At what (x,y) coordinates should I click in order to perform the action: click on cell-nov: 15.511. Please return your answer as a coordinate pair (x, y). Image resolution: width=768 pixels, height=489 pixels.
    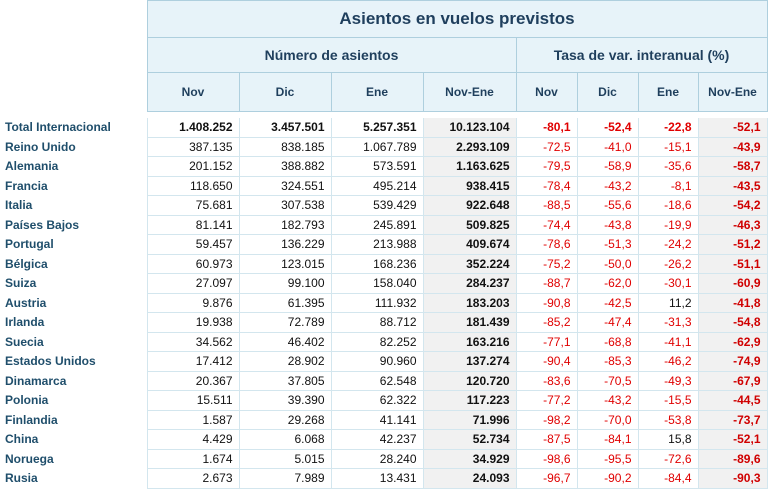
    Looking at the image, I should click on (193, 400).